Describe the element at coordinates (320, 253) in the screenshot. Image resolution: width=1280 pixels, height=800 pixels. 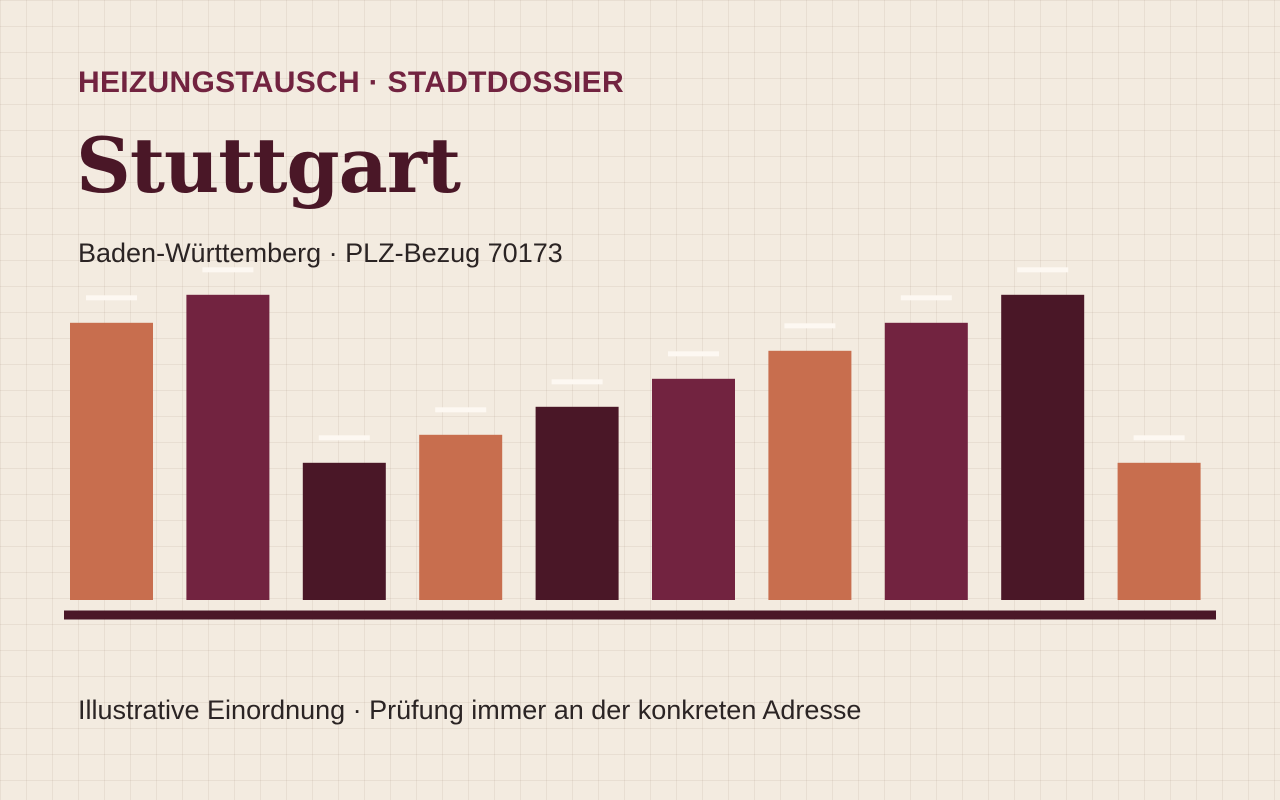
I see `region-subtitle: Baden-Württemberg · PLZ-Bezug 70173` at that location.